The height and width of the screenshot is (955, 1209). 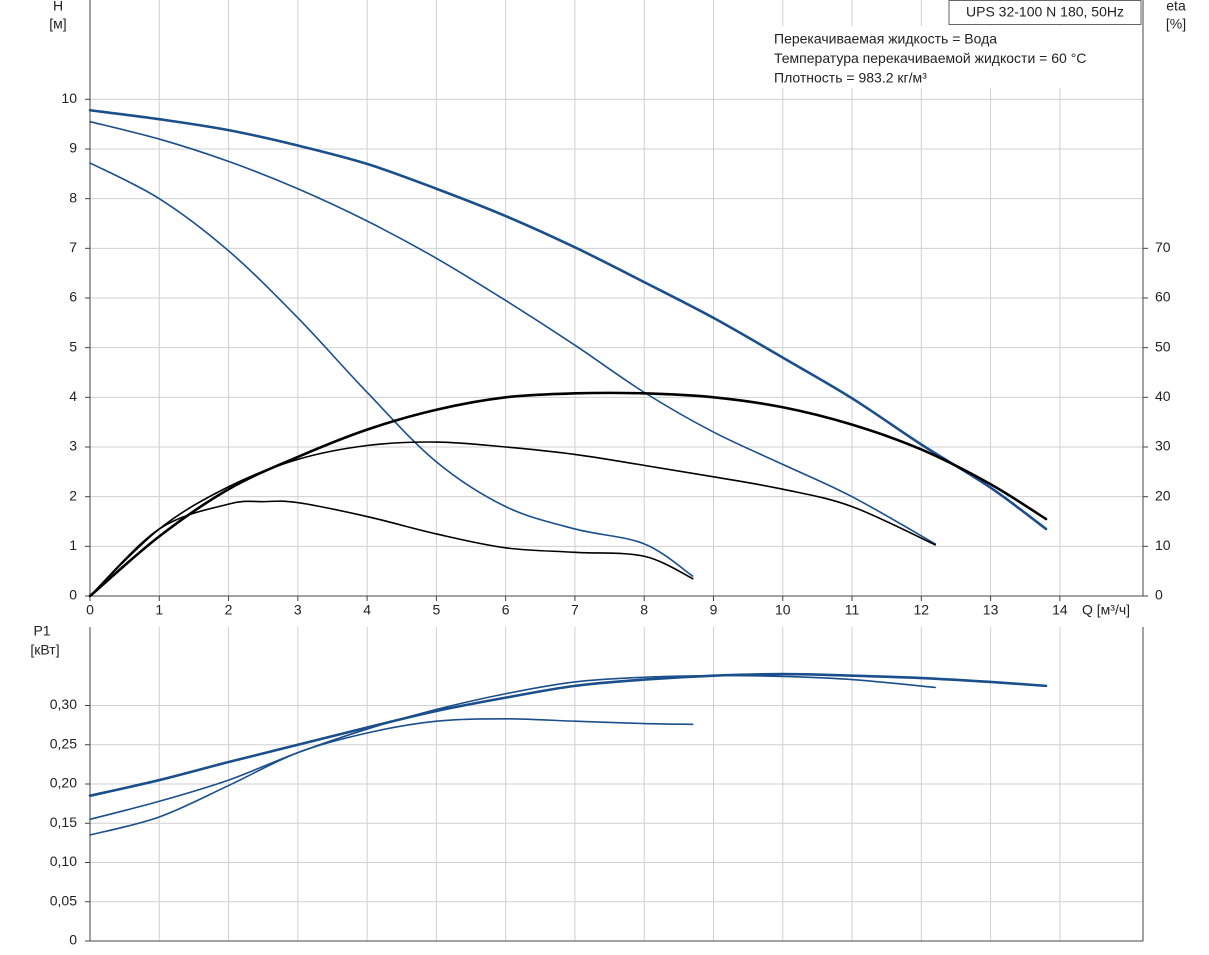 What do you see at coordinates (922, 610) in the screenshot?
I see `x-tick-label: 12` at bounding box center [922, 610].